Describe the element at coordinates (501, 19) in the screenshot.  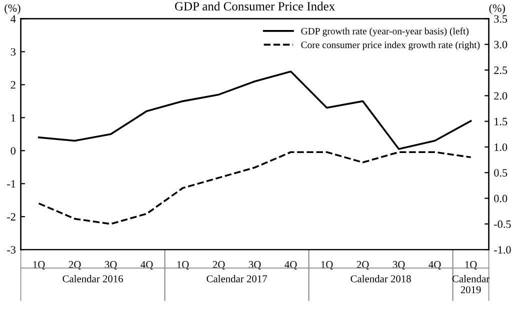
I see `y2-tick-label: 3.5` at that location.